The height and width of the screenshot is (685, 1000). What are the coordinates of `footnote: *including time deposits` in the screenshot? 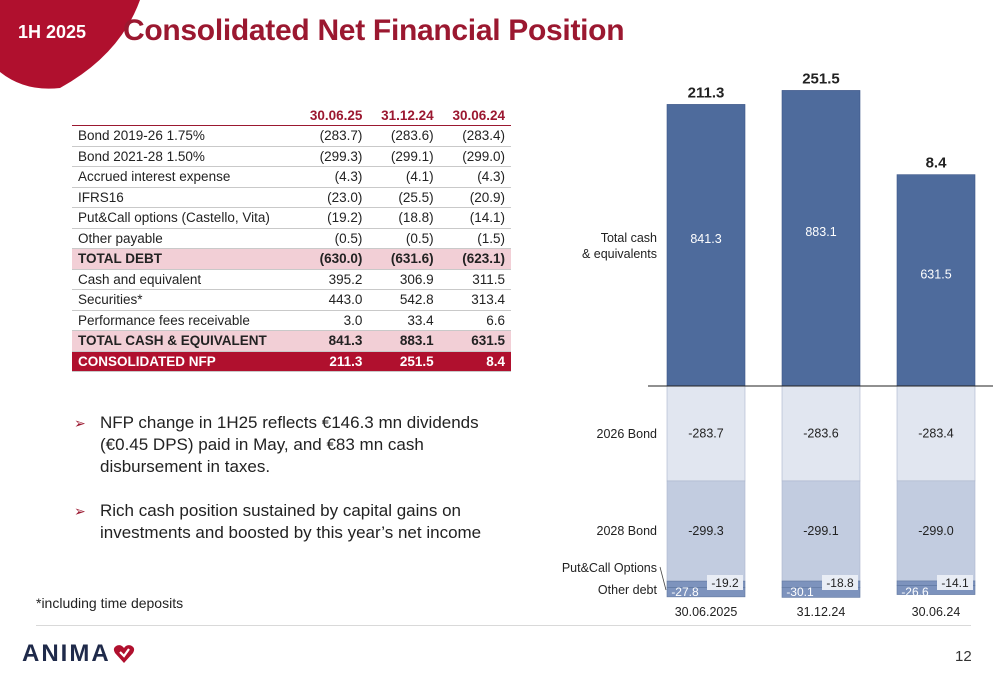 It's located at (110, 603).